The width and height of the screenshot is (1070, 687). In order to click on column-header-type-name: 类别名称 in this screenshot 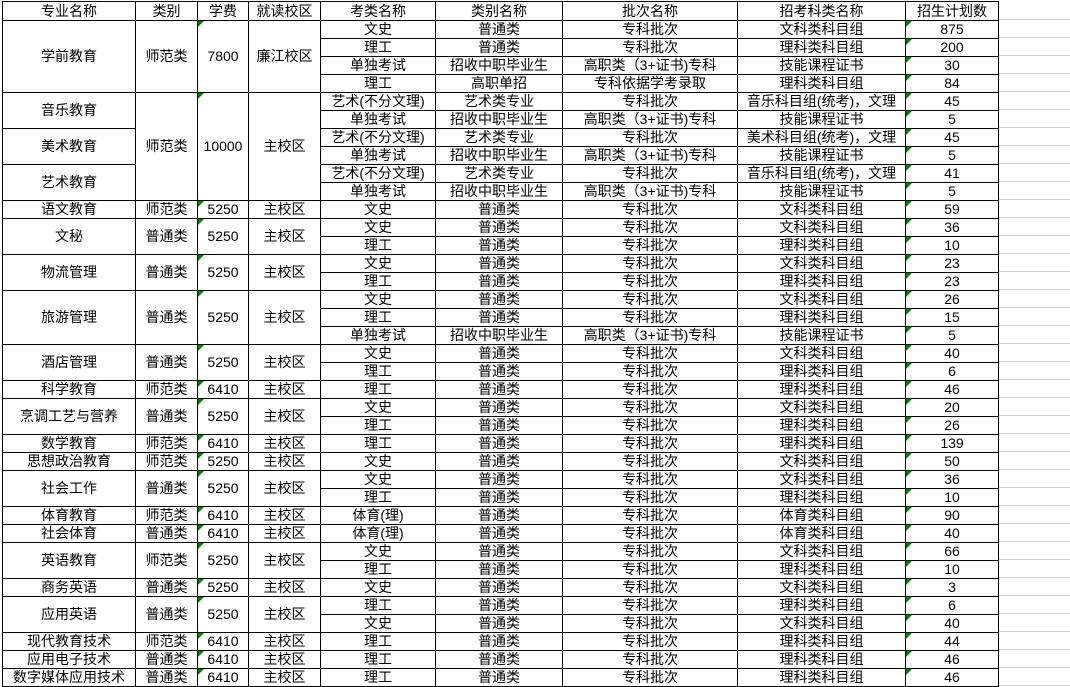, I will do `click(499, 11)`.